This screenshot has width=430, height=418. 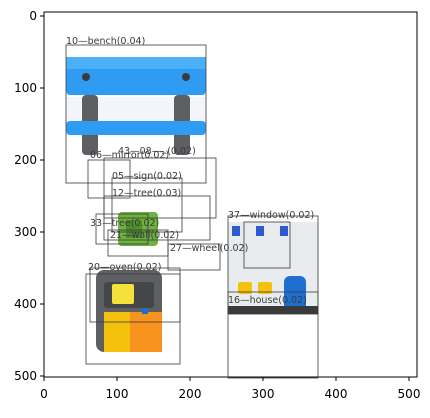 I want to click on detection-label: 21—wall(0.02), so click(x=144, y=235).